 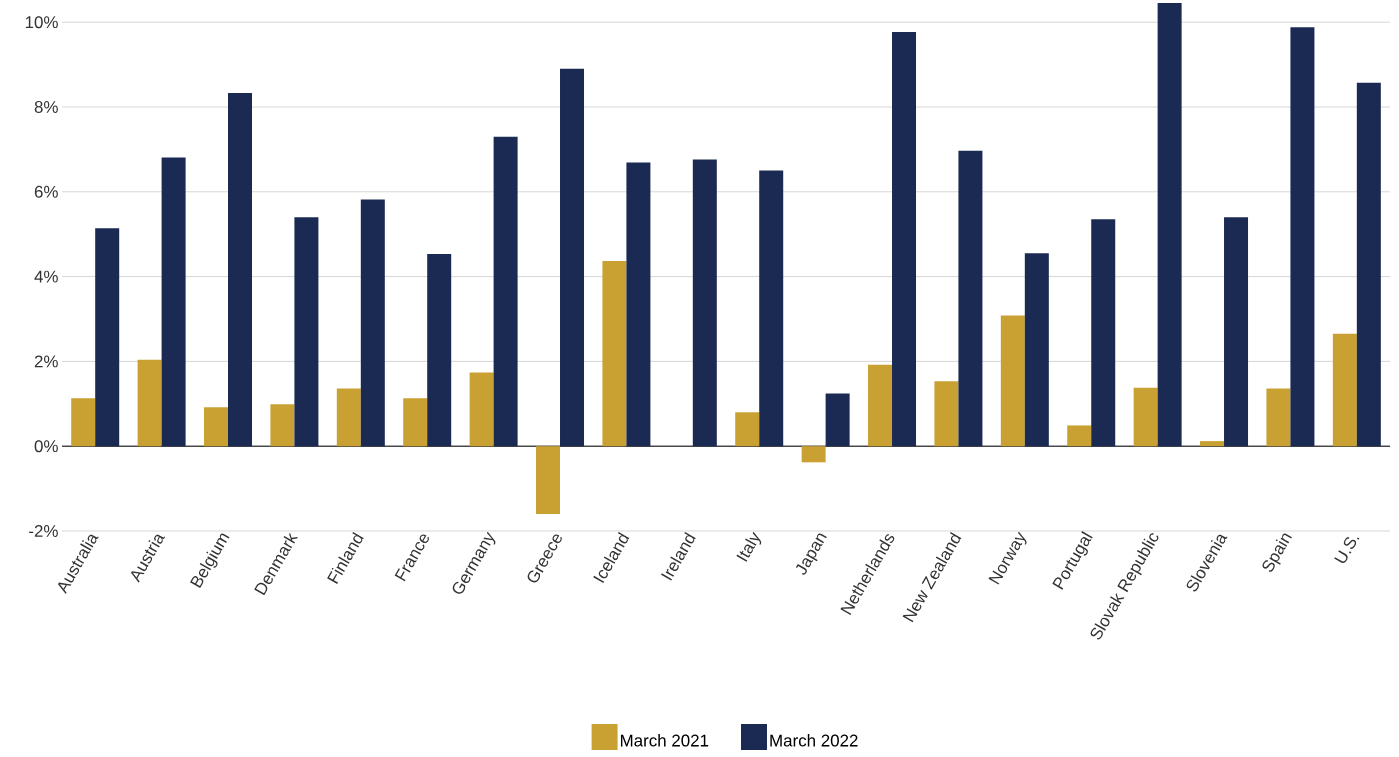 What do you see at coordinates (46, 191) in the screenshot?
I see `y-tick-label: 6%` at bounding box center [46, 191].